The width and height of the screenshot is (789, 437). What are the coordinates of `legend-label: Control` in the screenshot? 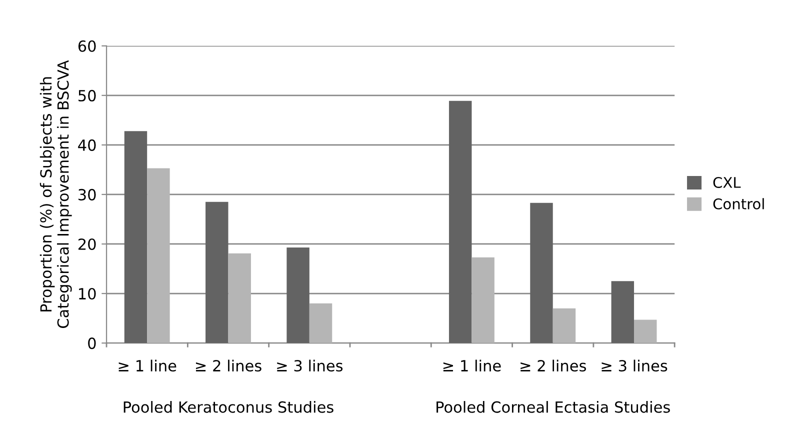 It's located at (738, 204).